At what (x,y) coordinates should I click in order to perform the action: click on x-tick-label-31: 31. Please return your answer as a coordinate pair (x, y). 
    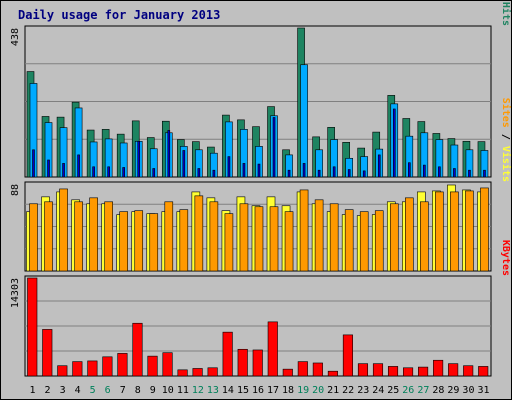
    Looking at the image, I should click on (483, 390).